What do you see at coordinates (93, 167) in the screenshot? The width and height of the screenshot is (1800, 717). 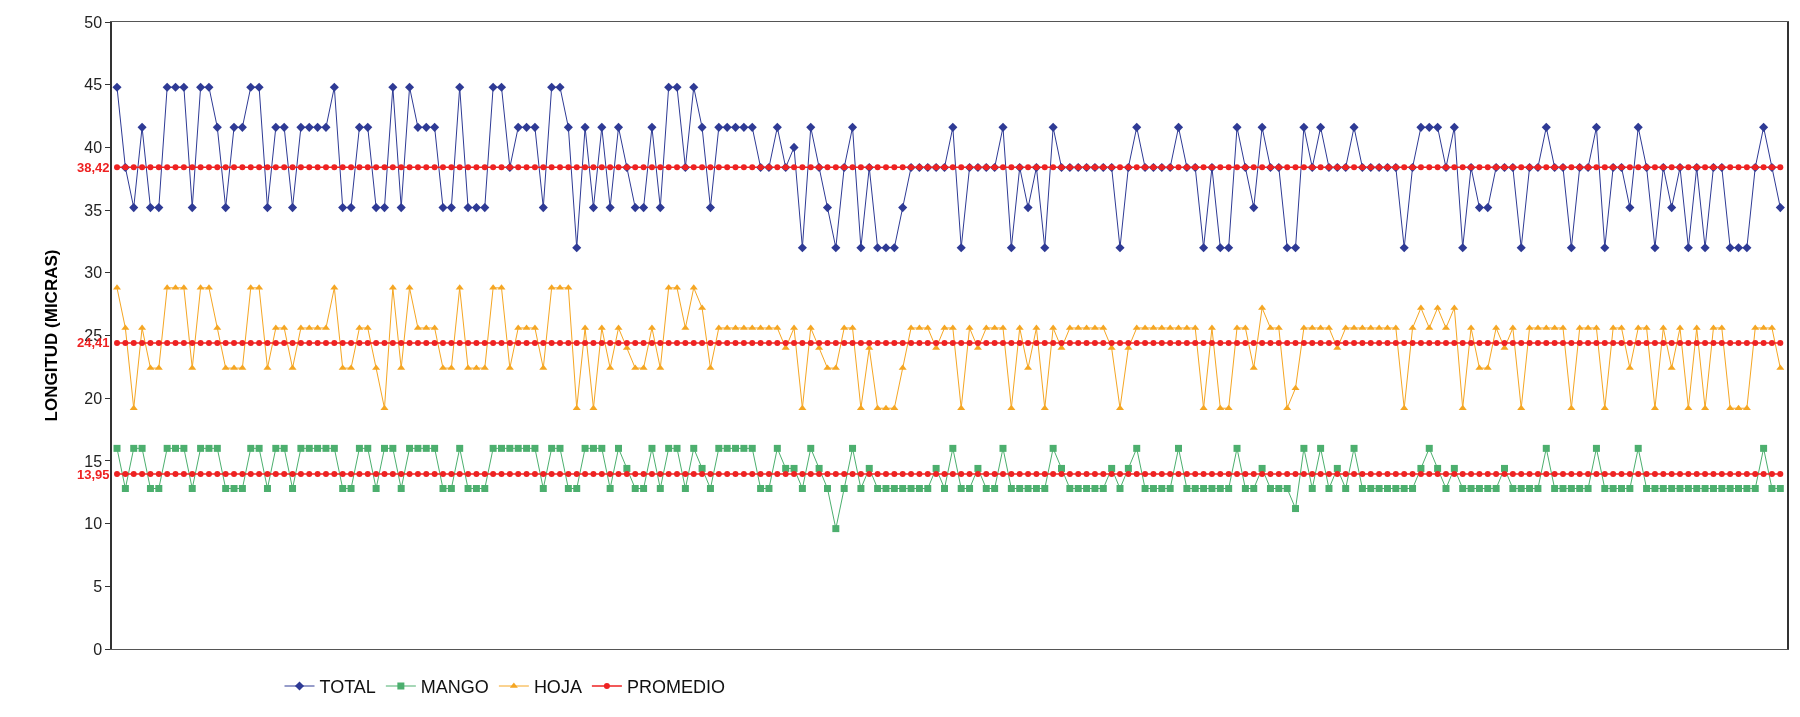 I see `text: 38,42` at bounding box center [93, 167].